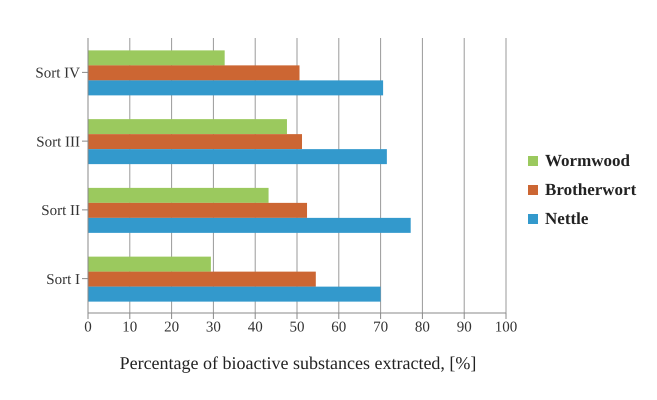  I want to click on x-tick-label: 20, so click(172, 328).